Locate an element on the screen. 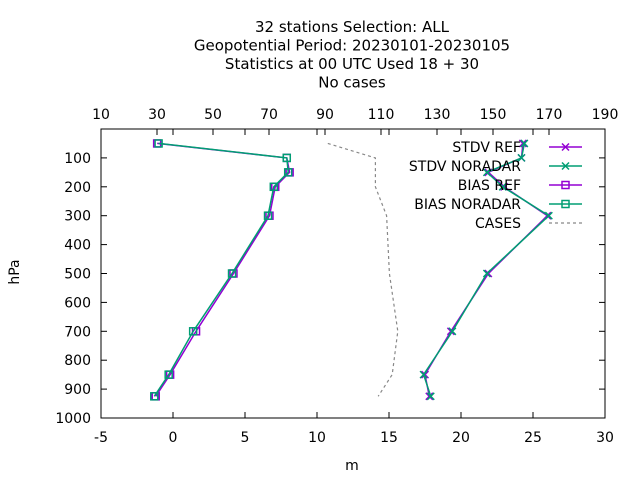 The image size is (640, 480). x-tick-label: 15 is located at coordinates (389, 438).